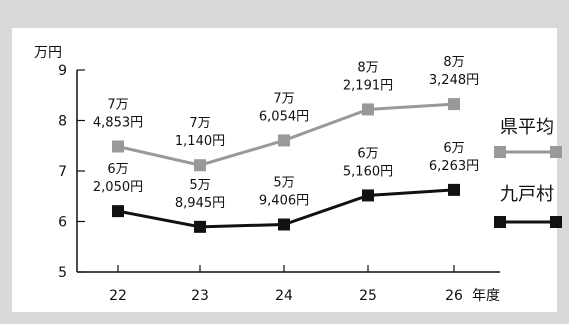 The height and width of the screenshot is (324, 569). What do you see at coordinates (454, 296) in the screenshot?
I see `x-tick-label: 26` at bounding box center [454, 296].